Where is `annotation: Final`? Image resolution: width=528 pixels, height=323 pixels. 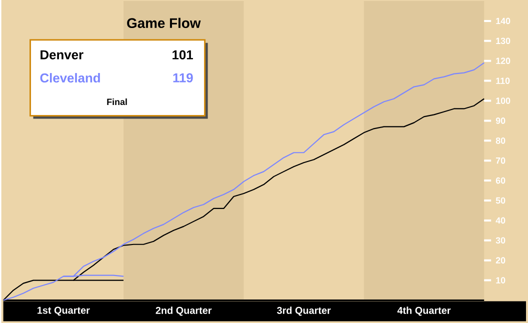 annotation: Final is located at coordinates (117, 101).